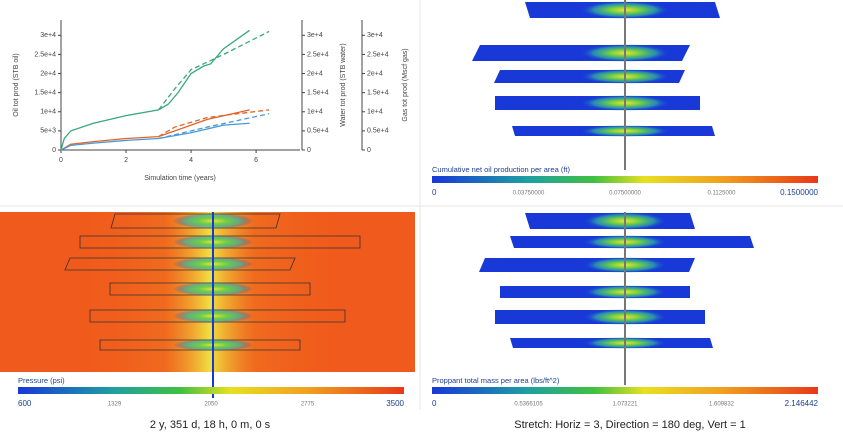 This screenshot has height=447, width=843. I want to click on colorbar-tick-label: 2.146442, so click(802, 403).